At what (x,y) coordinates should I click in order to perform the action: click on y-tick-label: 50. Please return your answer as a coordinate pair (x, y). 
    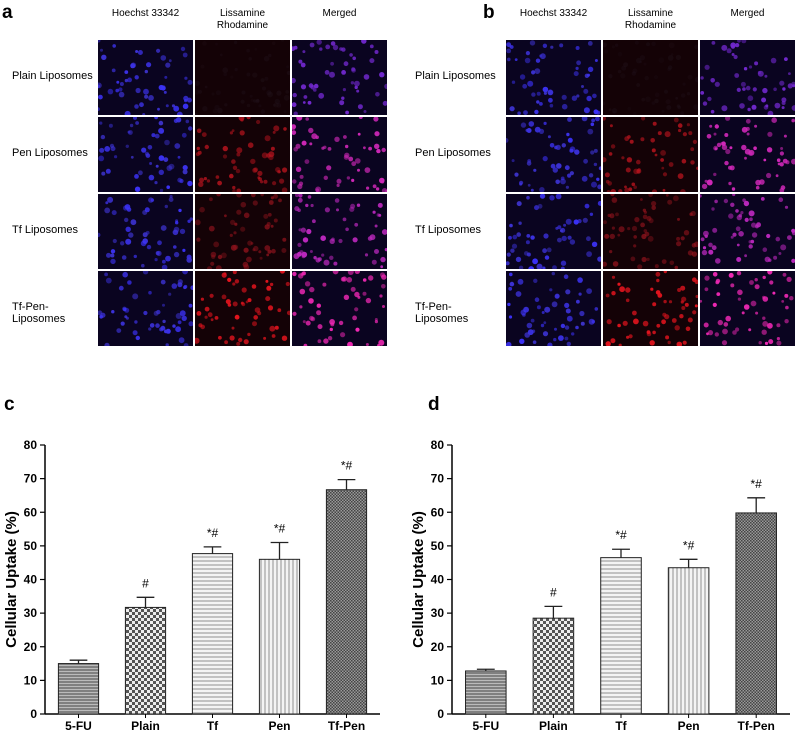
    Looking at the image, I should click on (438, 546).